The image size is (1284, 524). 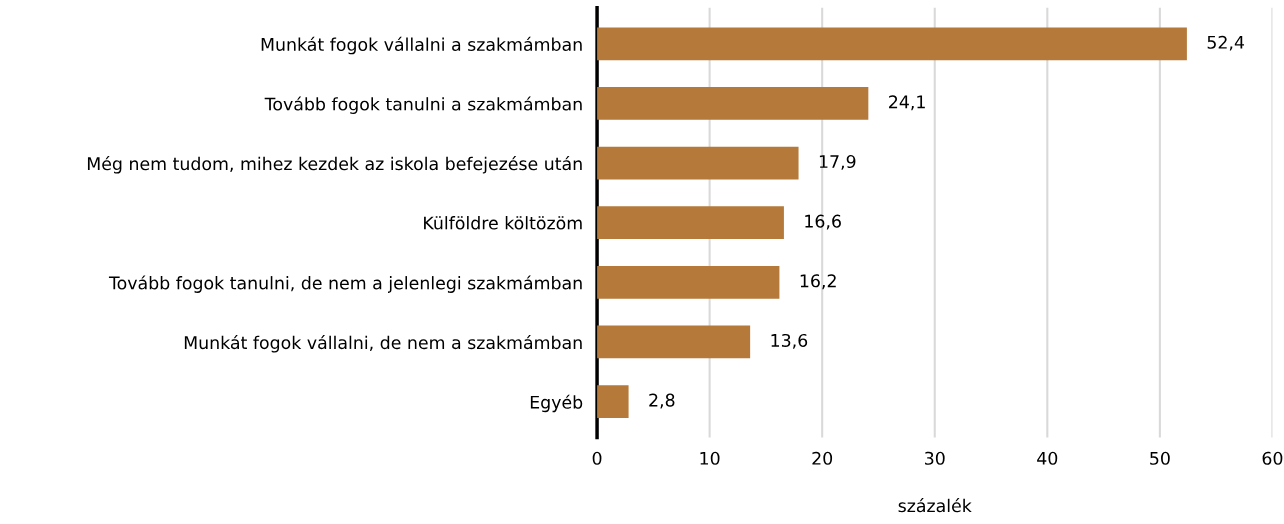 What do you see at coordinates (823, 222) in the screenshot?
I see `data-label: 16,6` at bounding box center [823, 222].